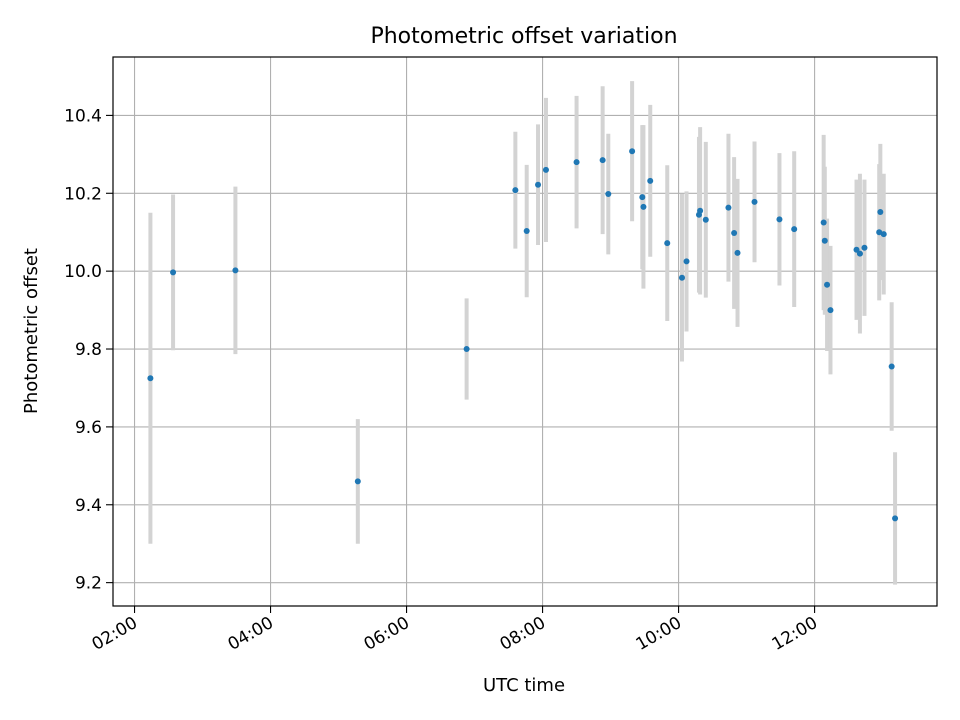 The width and height of the screenshot is (960, 720). I want to click on chart-title: Photometric offset variation, so click(523, 36).